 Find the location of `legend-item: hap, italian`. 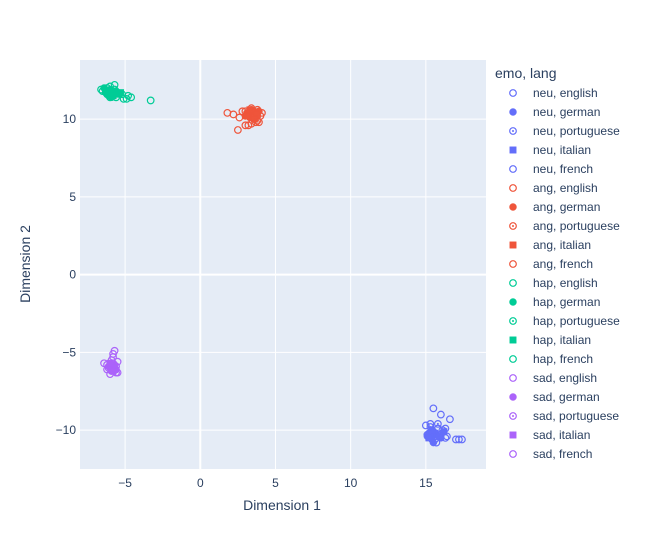

legend-item: hap, italian is located at coordinates (550, 340).